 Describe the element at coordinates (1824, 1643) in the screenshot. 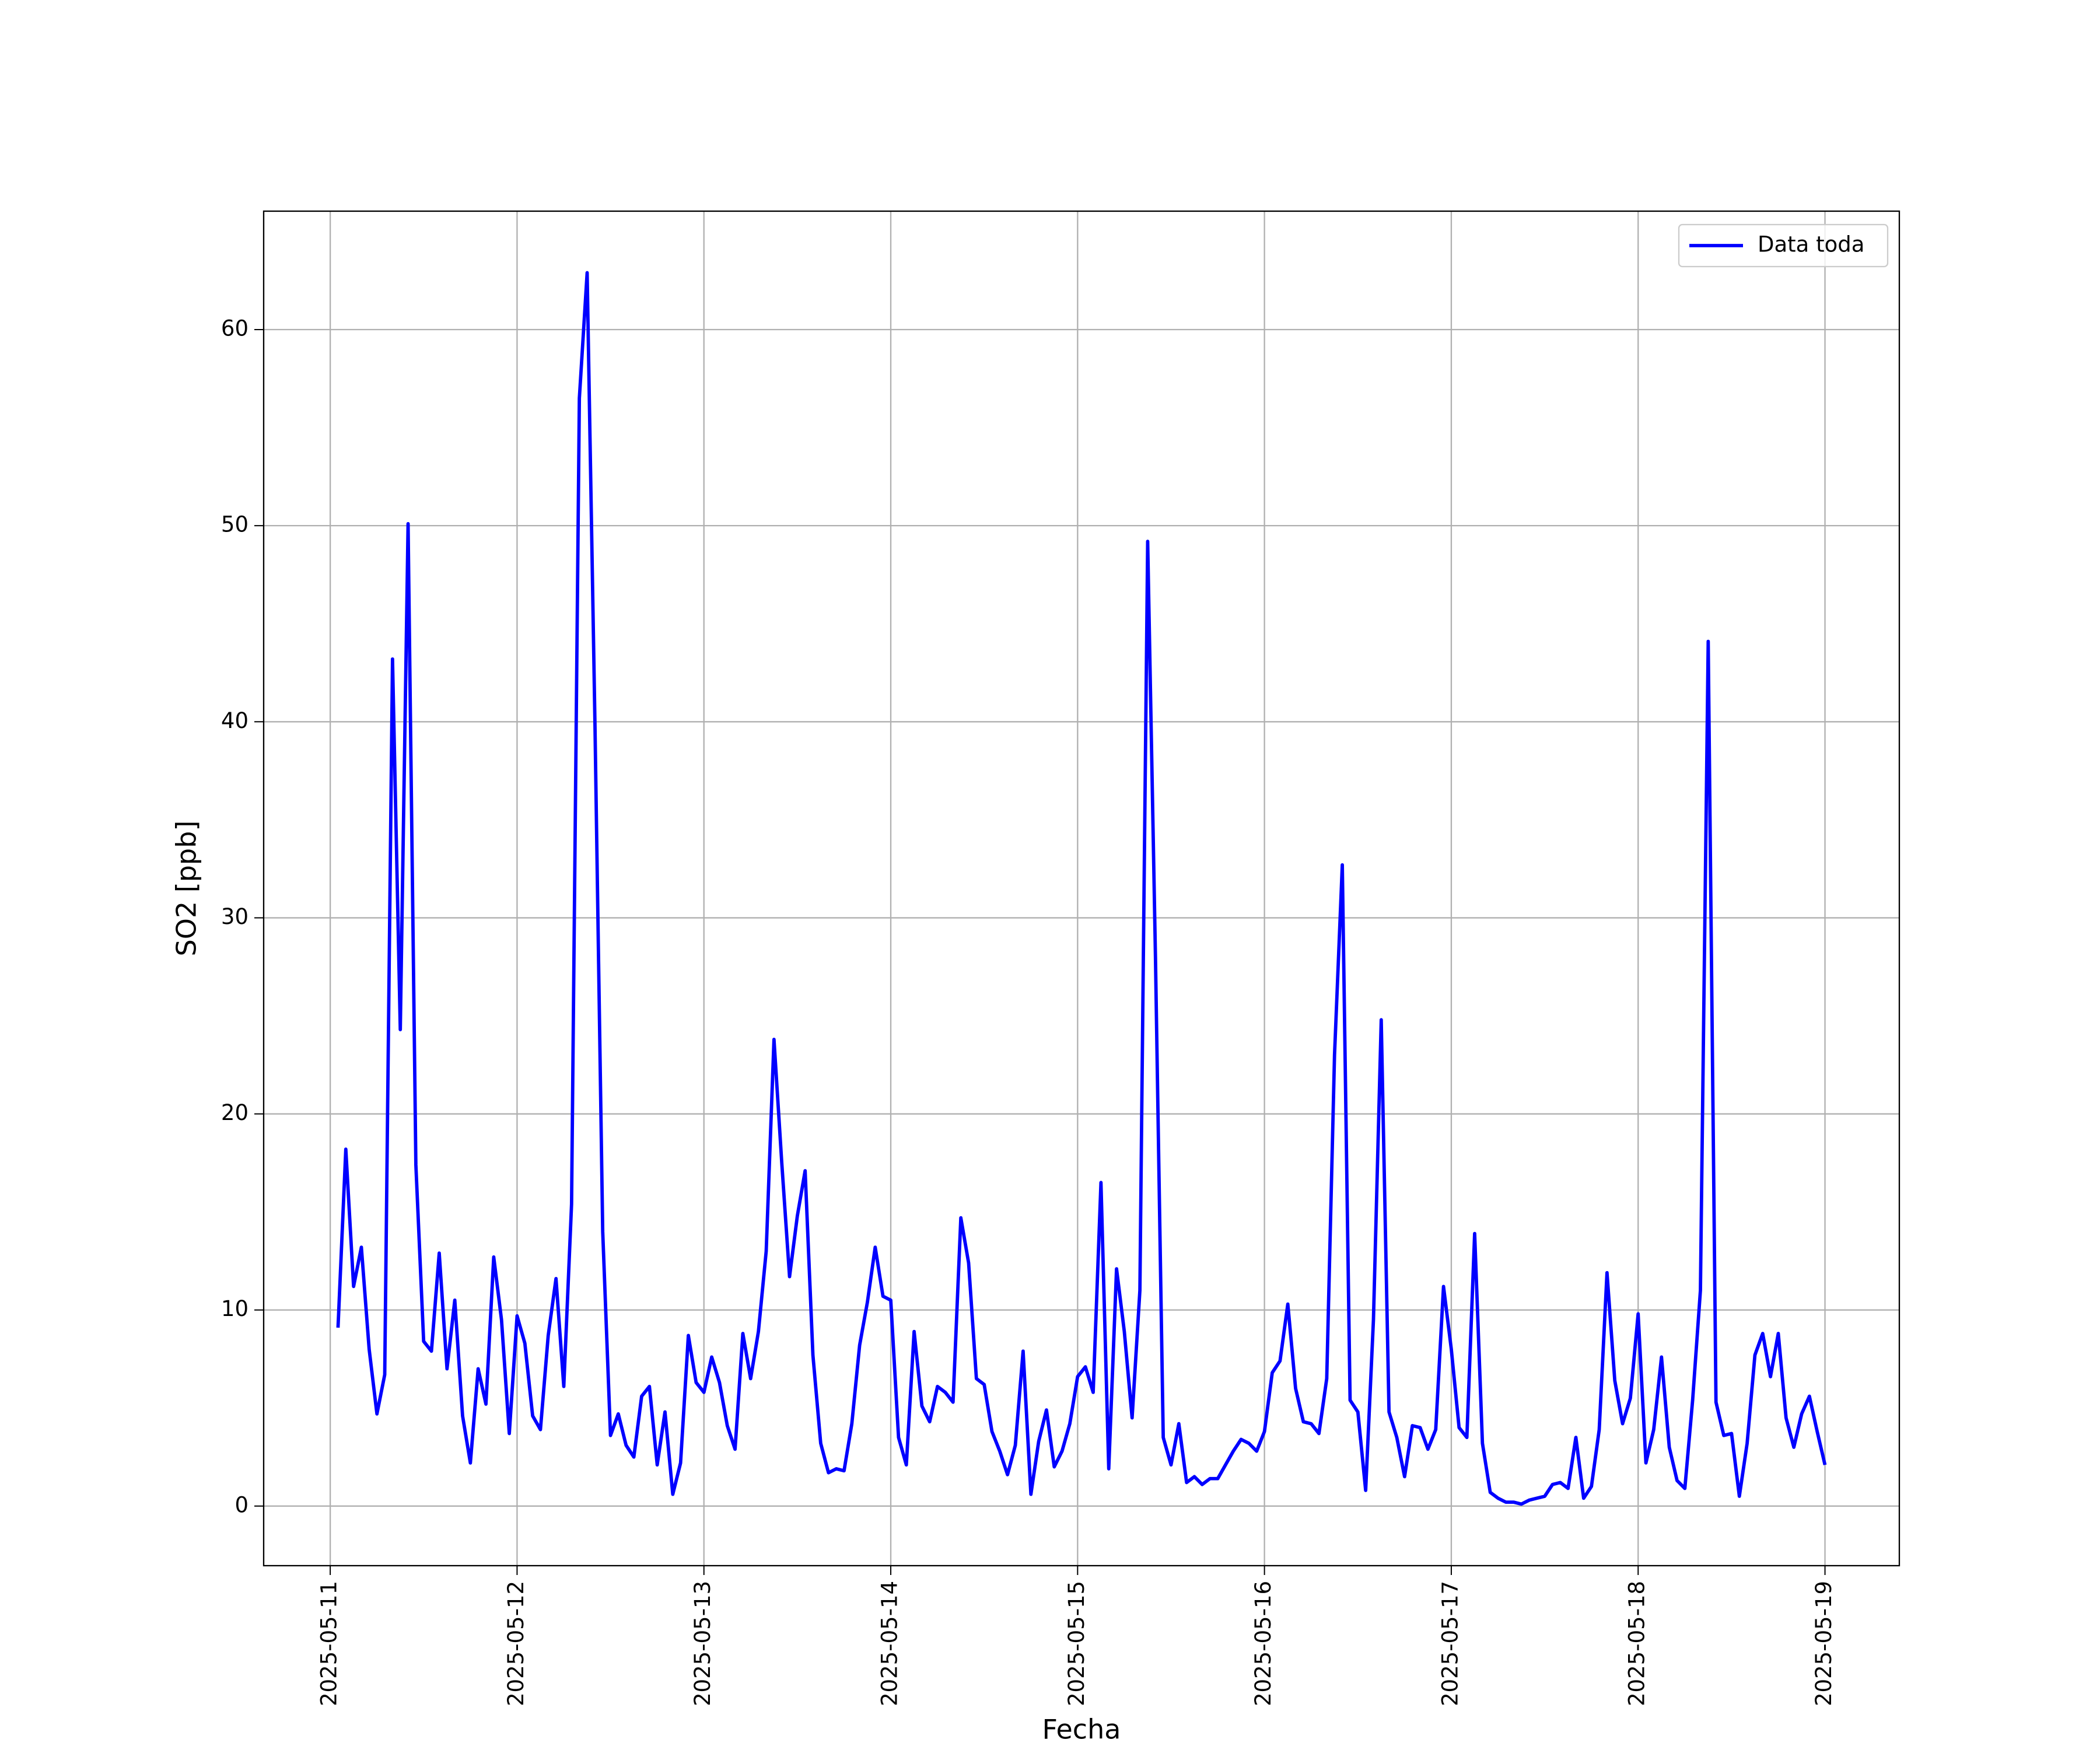

I see `x-tick-label: 2025-05-19` at that location.